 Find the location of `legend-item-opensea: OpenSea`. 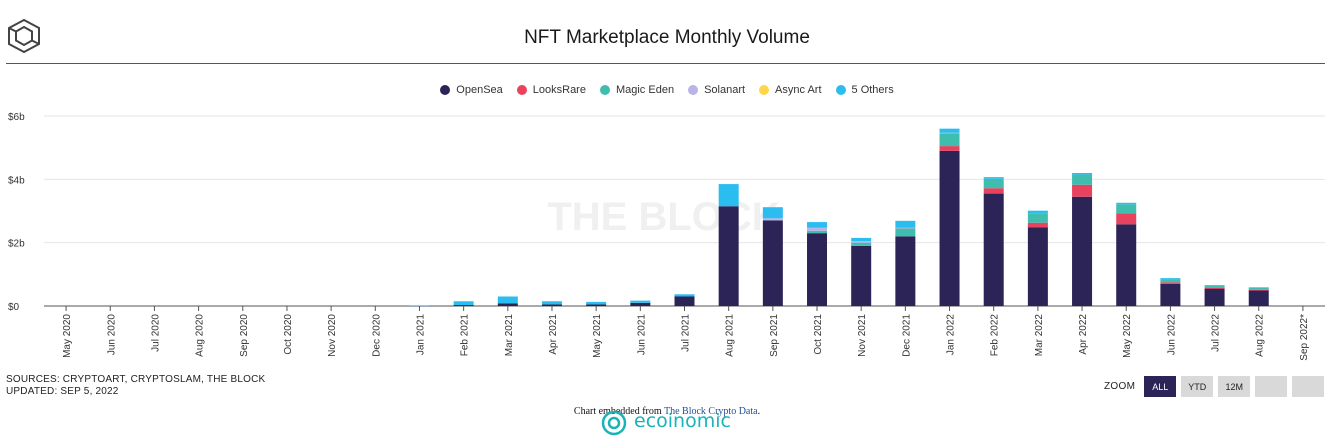

legend-item-opensea: OpenSea is located at coordinates (471, 90).